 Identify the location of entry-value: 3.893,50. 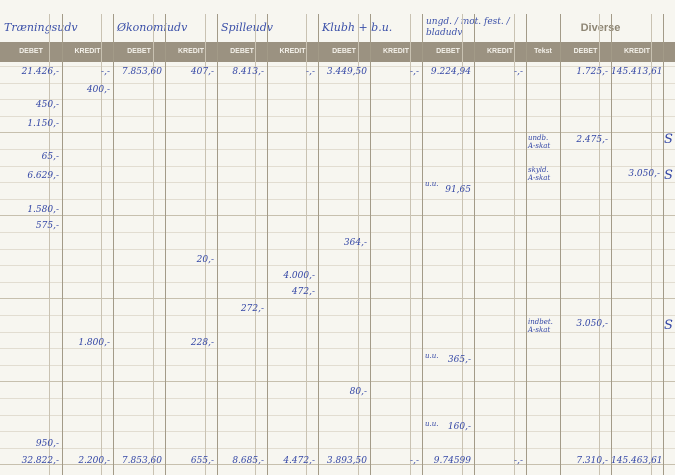
(346, 461).